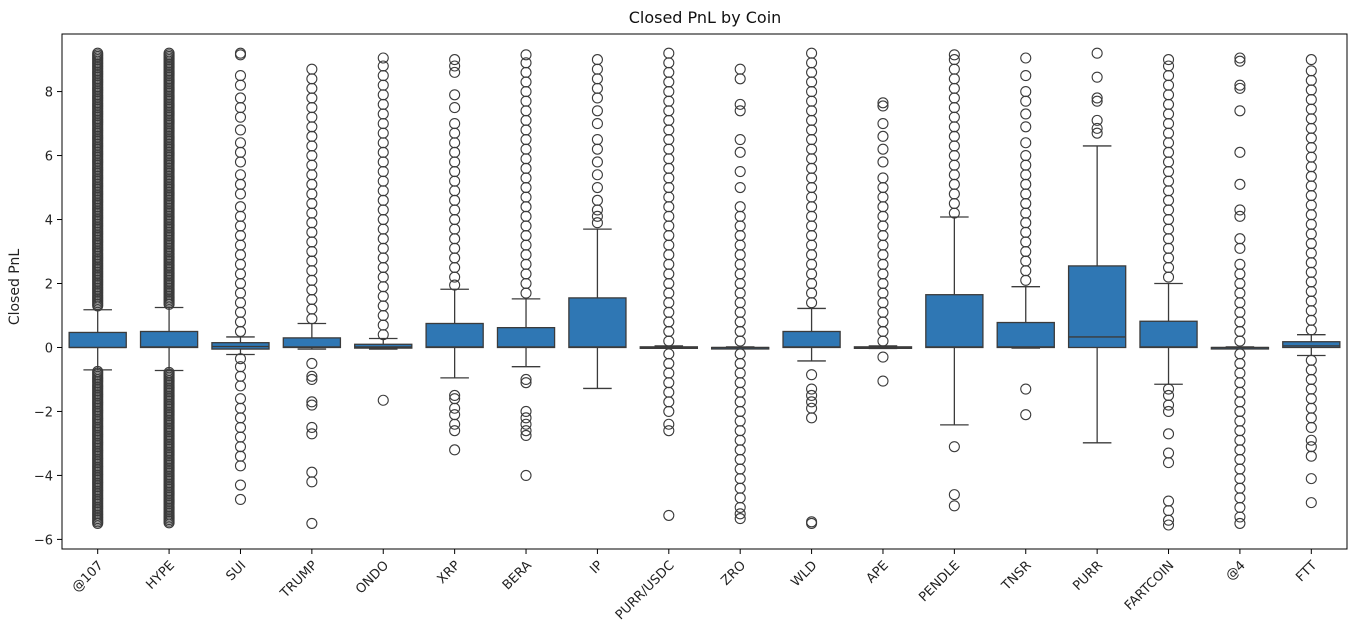 The image size is (1349, 629). Describe the element at coordinates (733, 573) in the screenshot. I see `x-tick-label: ZRO` at that location.